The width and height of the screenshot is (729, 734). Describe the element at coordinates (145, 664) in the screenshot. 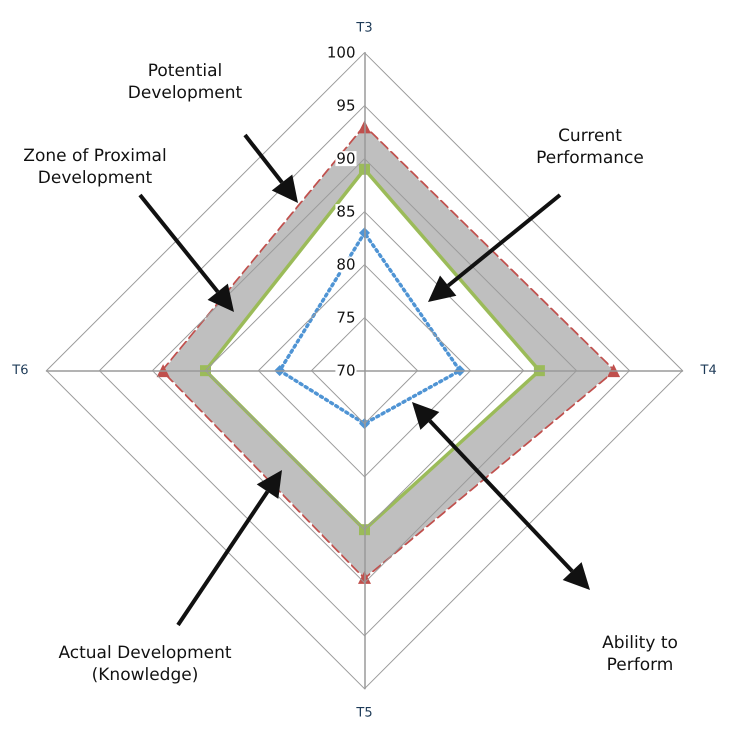

I see `text: Actual Development (Knowledge)` at that location.